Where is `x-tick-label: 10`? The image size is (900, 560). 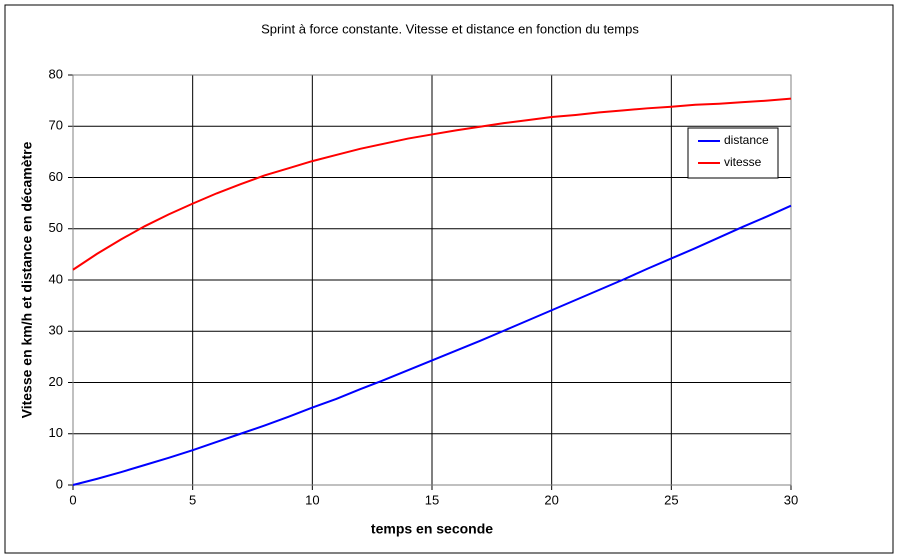
x-tick-label: 10 is located at coordinates (312, 499).